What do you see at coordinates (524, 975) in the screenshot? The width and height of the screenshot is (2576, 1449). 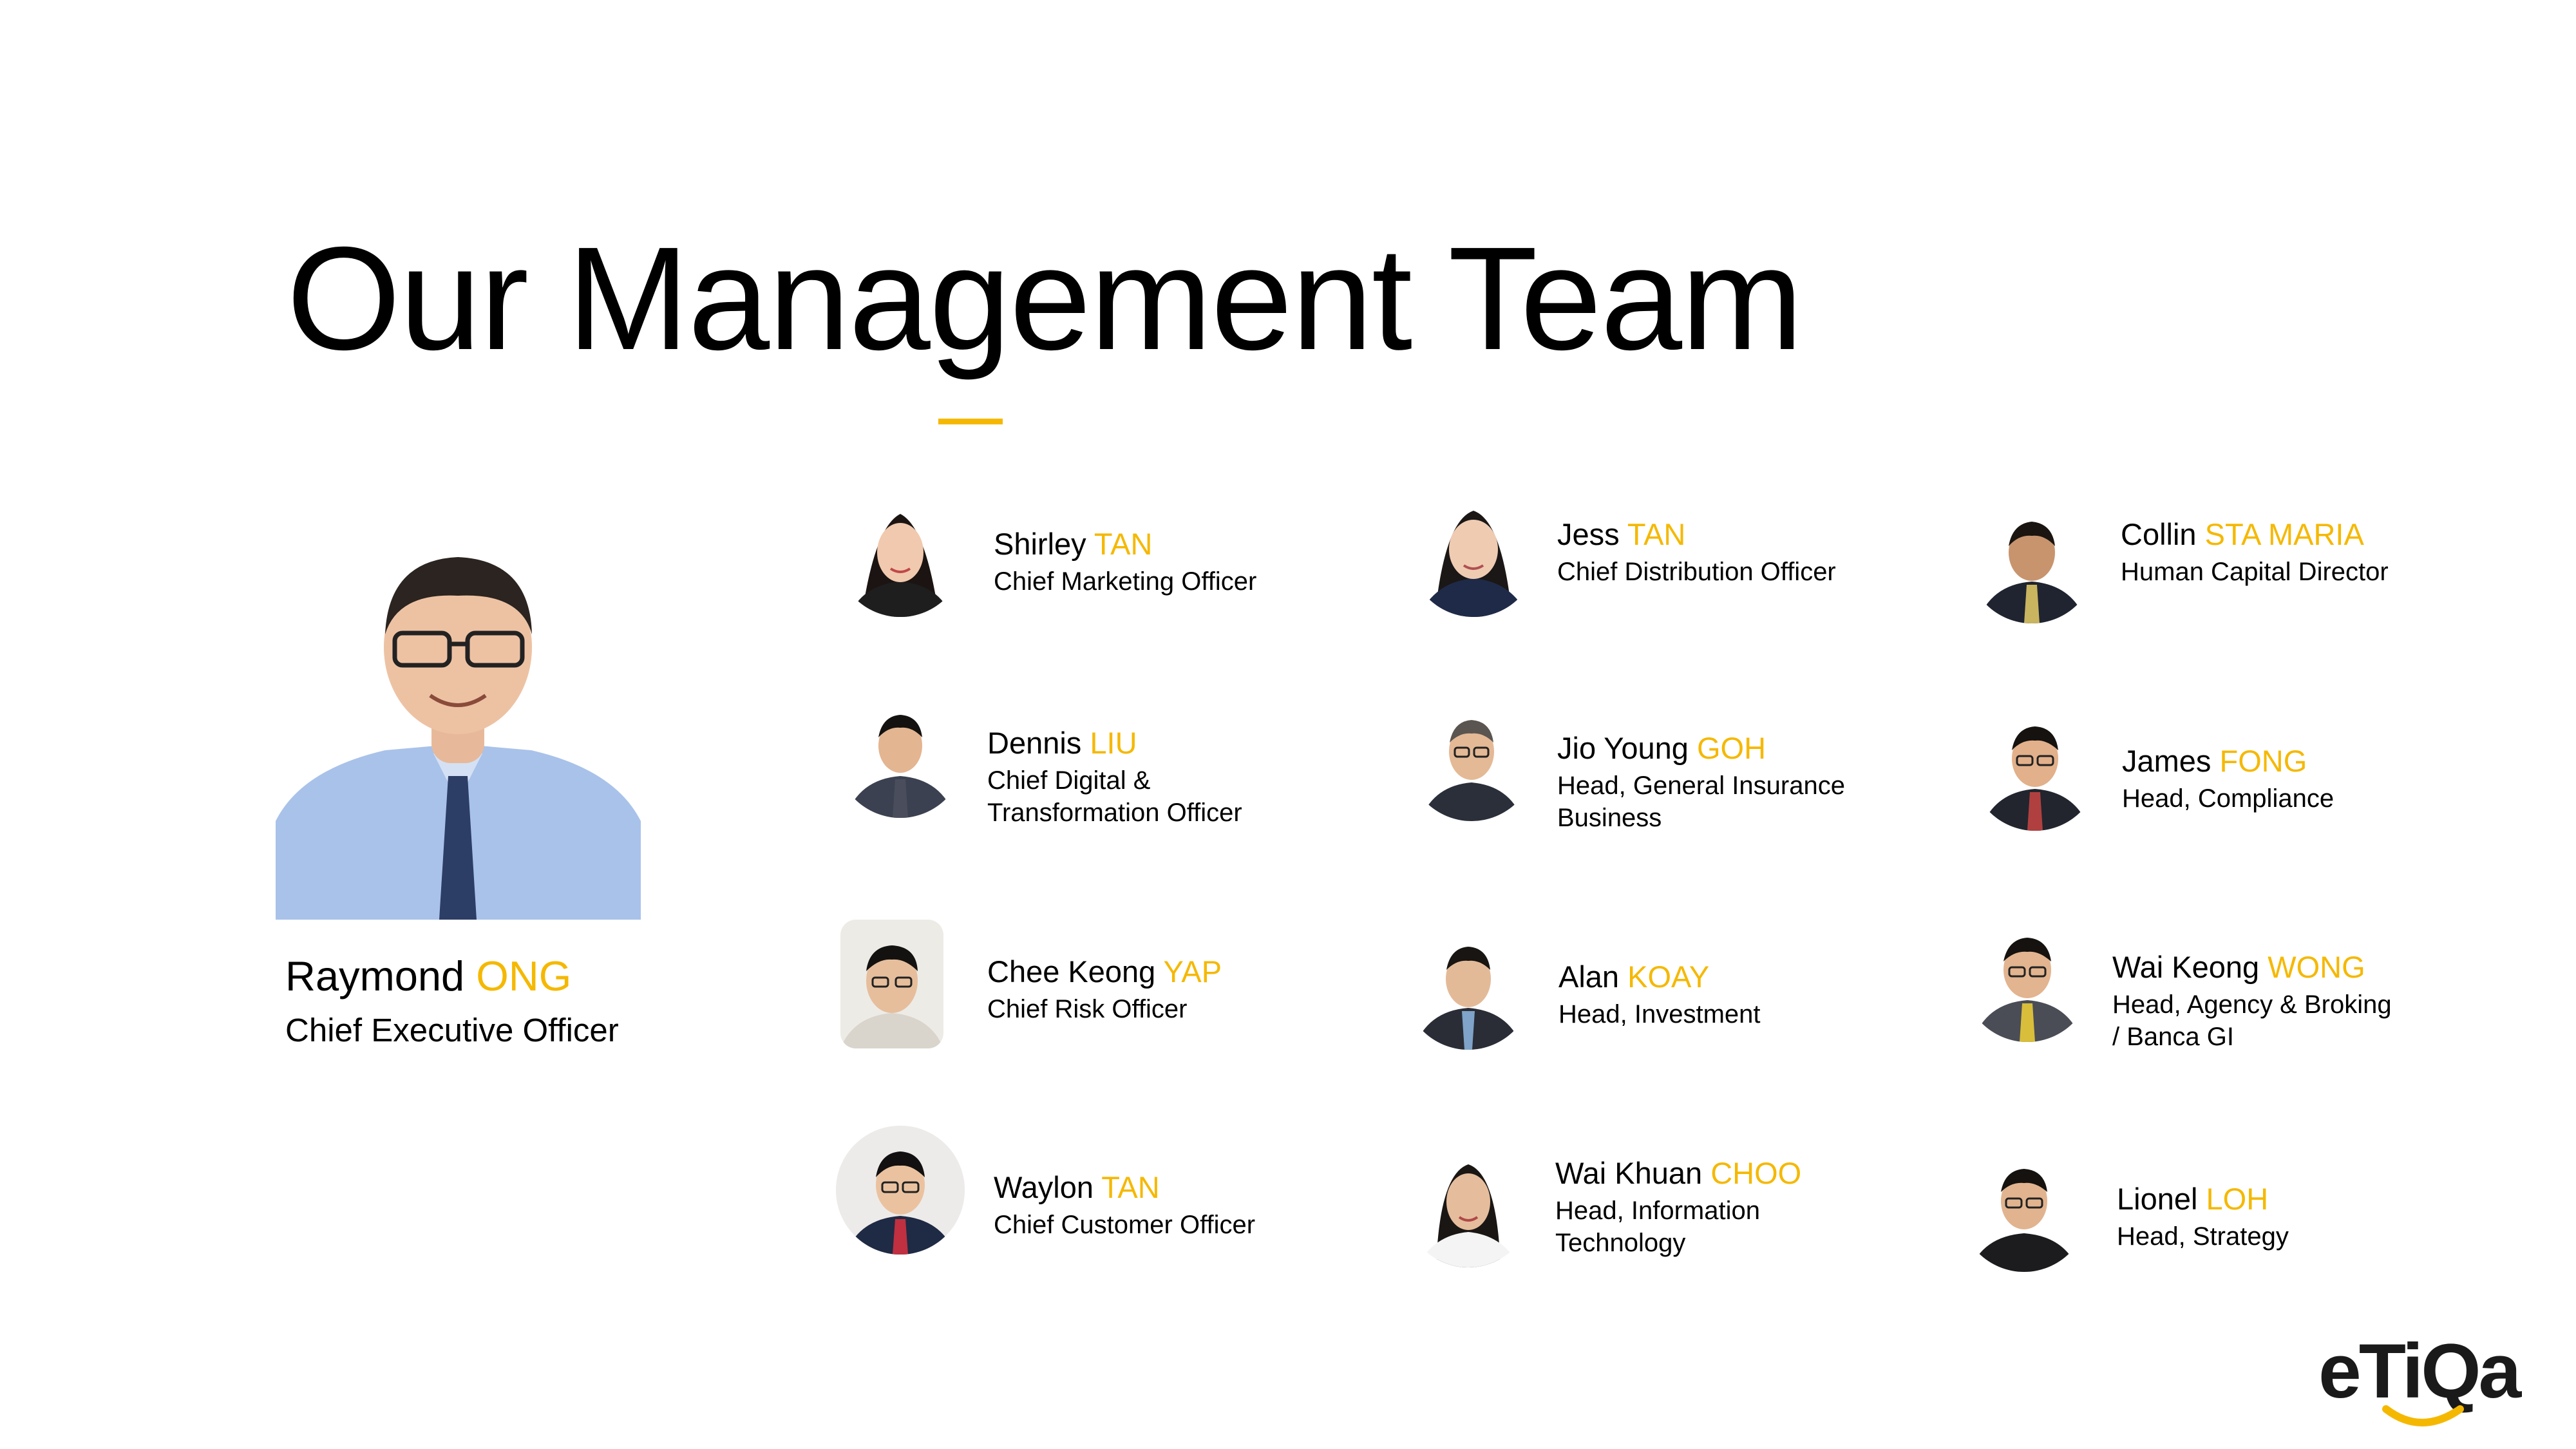 I see `ceo-last-name: ONG` at bounding box center [524, 975].